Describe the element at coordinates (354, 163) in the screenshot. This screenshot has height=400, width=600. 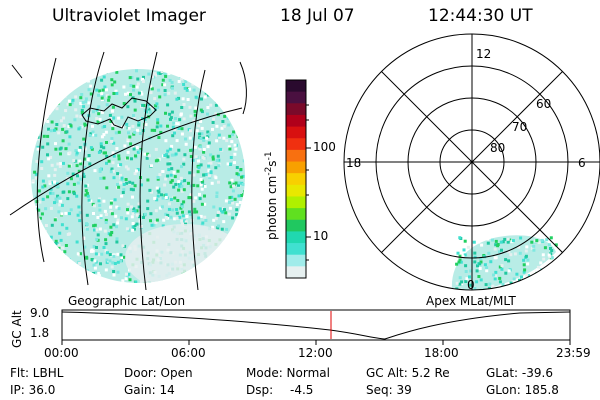
I see `mlt-label-18: 18` at that location.